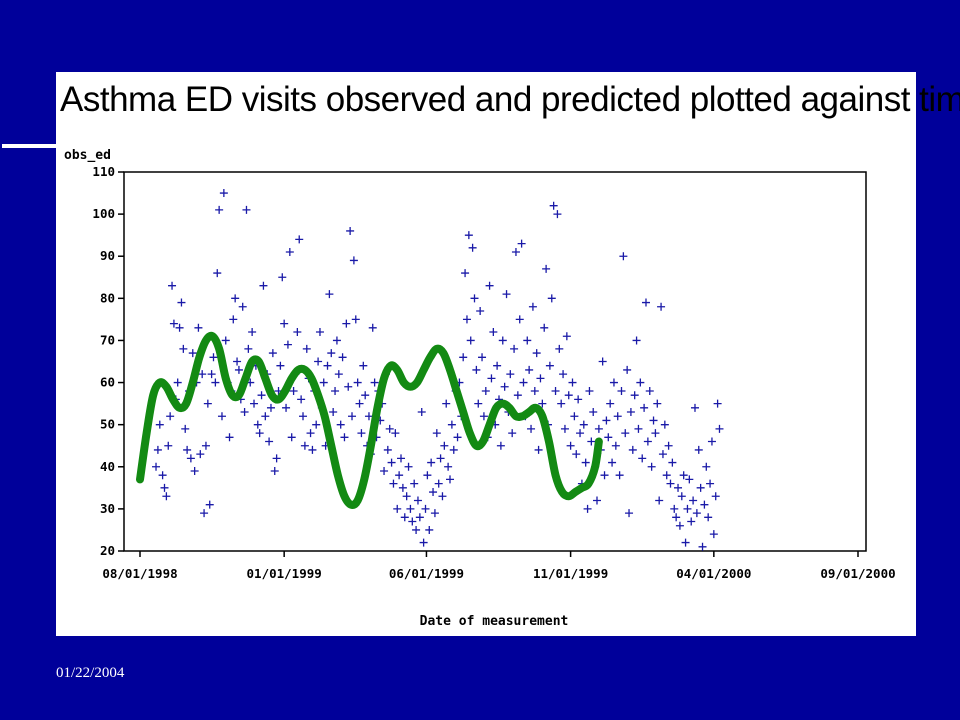  What do you see at coordinates (494, 621) in the screenshot?
I see `x-axis-title: Date of measurement` at bounding box center [494, 621].